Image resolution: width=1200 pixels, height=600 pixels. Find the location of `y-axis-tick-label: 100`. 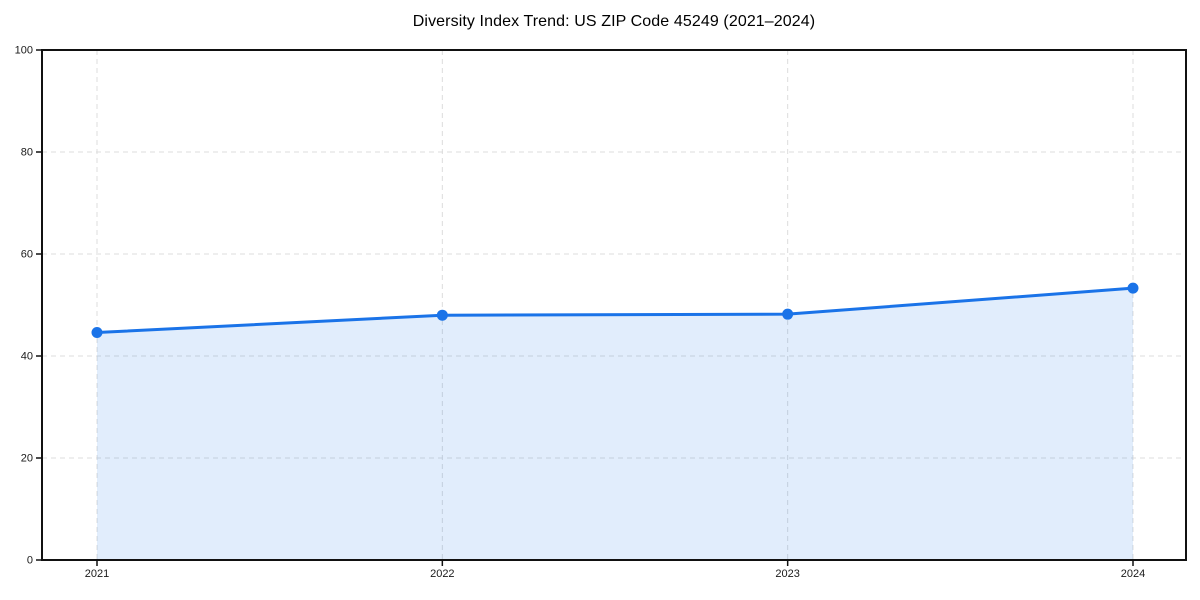

y-axis-tick-label: 100 is located at coordinates (24, 51).